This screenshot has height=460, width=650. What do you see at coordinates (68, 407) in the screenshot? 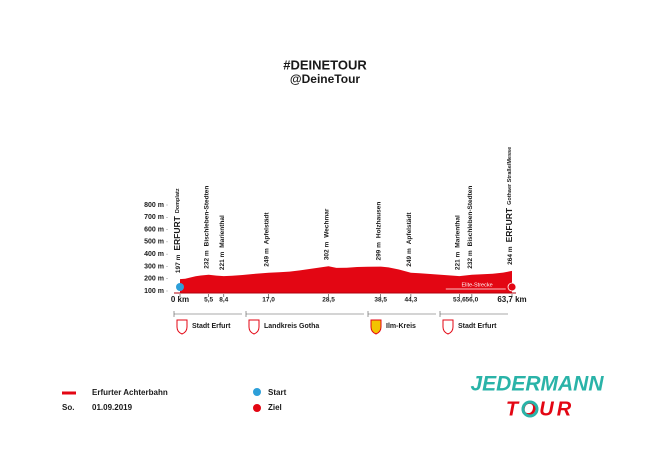
I see `date-day: So.` at bounding box center [68, 407].